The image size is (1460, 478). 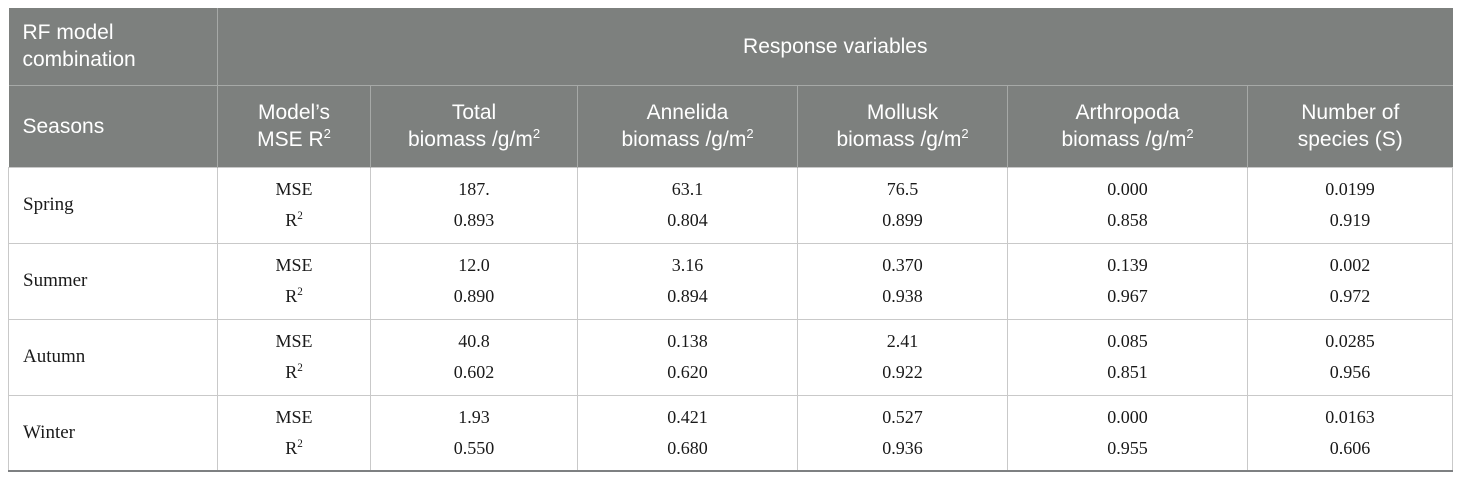 I want to click on header-line1: Mollusk, so click(x=902, y=112).